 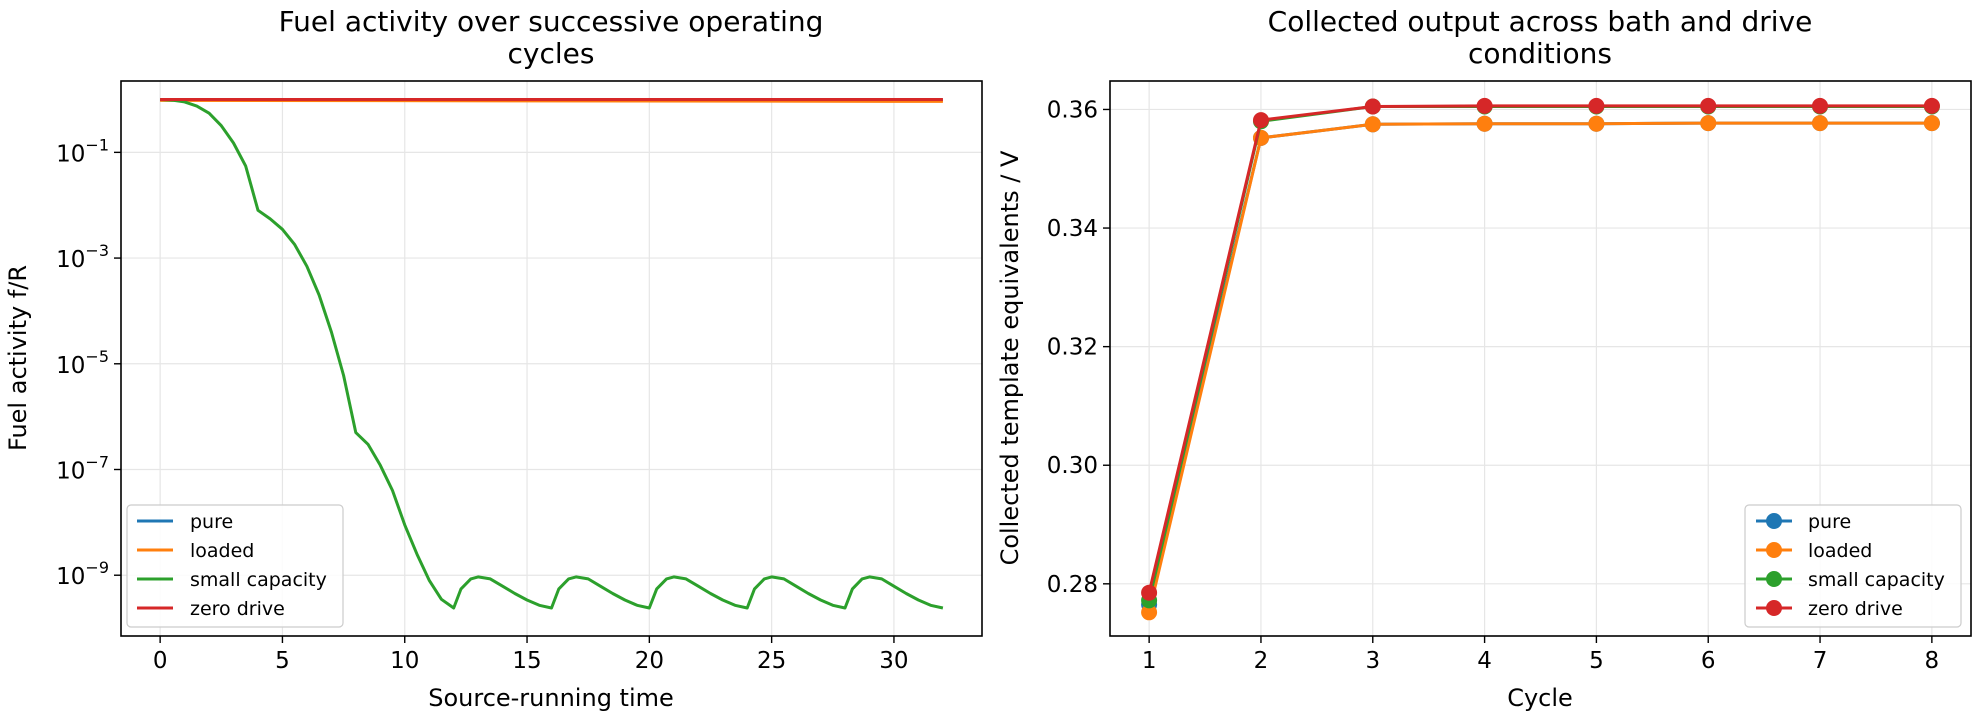 I want to click on left-y-tick-label: 10⁻⁵, so click(x=82, y=363).